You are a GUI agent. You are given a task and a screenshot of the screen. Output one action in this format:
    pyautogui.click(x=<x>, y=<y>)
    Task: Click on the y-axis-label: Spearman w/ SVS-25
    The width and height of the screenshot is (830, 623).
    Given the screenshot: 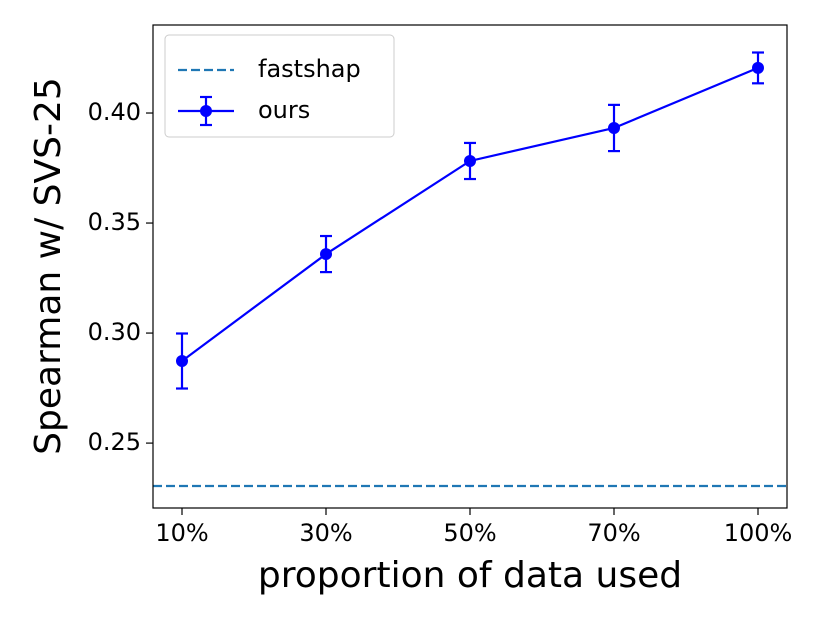 What is the action you would take?
    pyautogui.click(x=48, y=266)
    